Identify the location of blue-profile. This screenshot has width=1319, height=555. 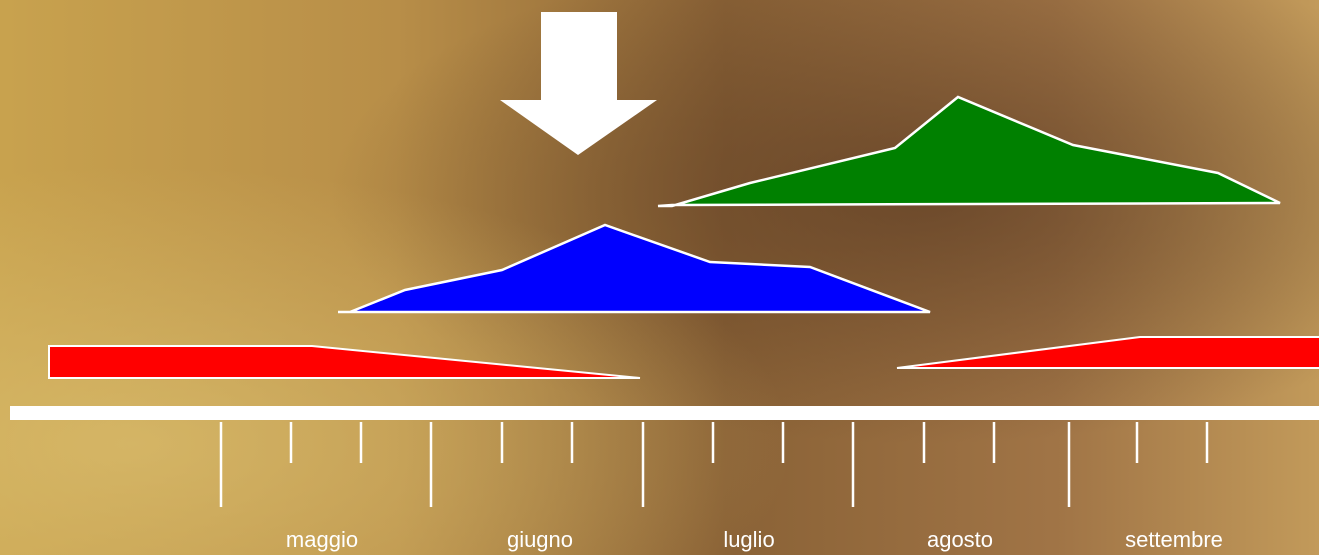
(634, 268).